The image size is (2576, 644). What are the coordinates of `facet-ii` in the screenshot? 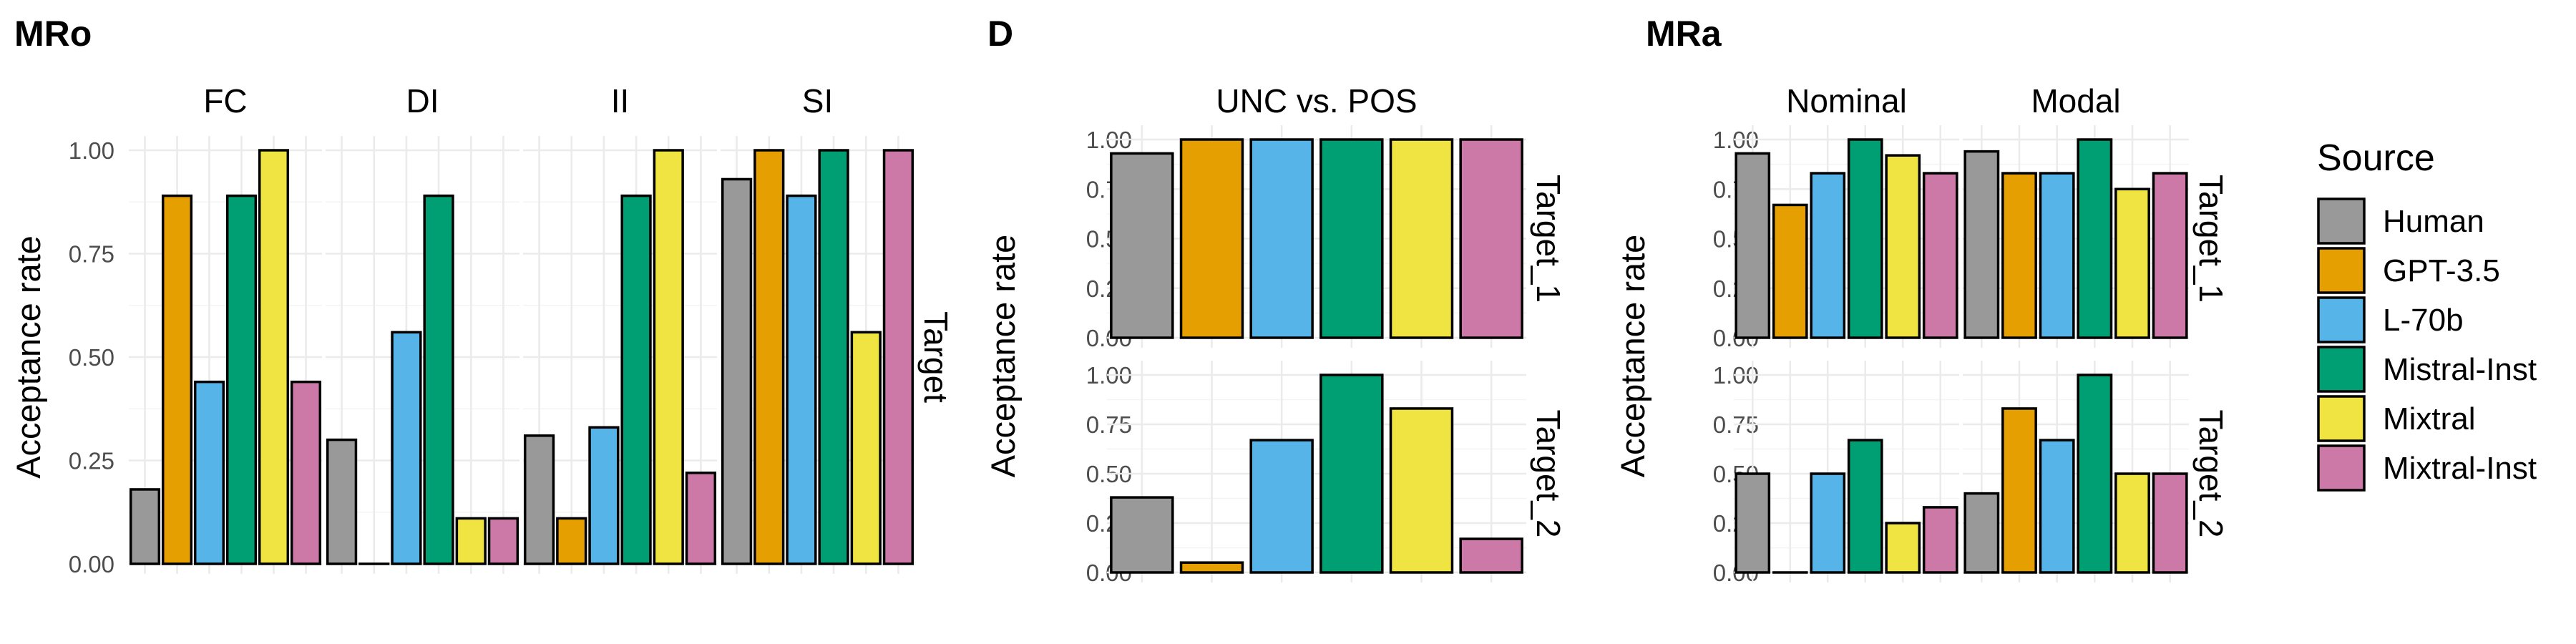 It's located at (620, 355).